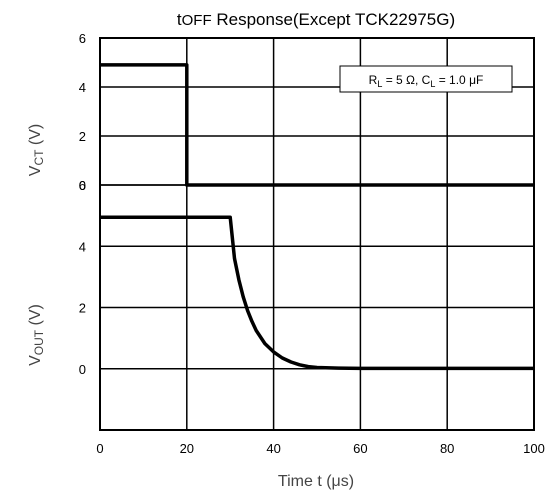 The width and height of the screenshot is (550, 497). What do you see at coordinates (447, 448) in the screenshot?
I see `xtick-4: 80` at bounding box center [447, 448].